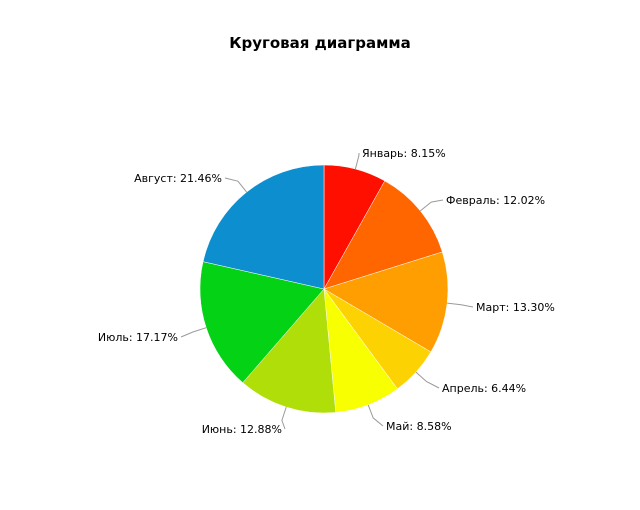  Describe the element at coordinates (515, 307) in the screenshot. I see `slice-label-3: Март: 13.30%` at that location.